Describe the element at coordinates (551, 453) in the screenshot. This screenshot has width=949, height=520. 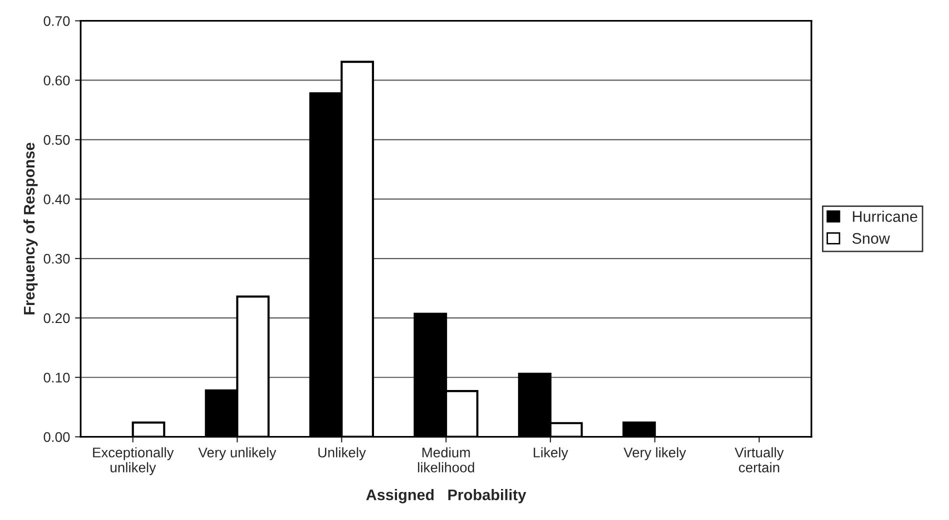
I see `x-tick-label: Likely` at that location.